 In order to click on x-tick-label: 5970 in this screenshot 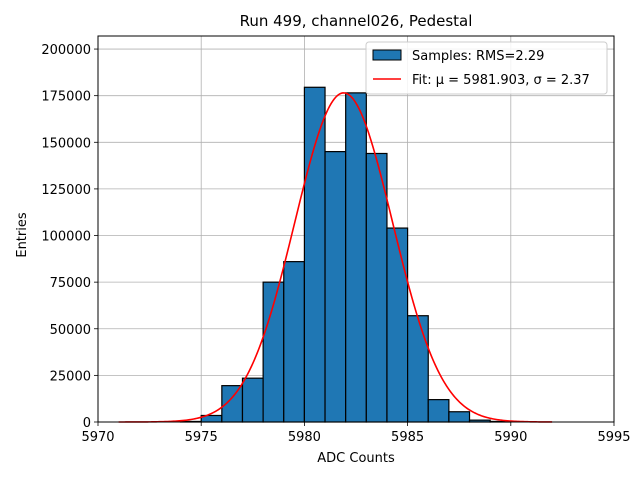, I will do `click(97, 437)`.